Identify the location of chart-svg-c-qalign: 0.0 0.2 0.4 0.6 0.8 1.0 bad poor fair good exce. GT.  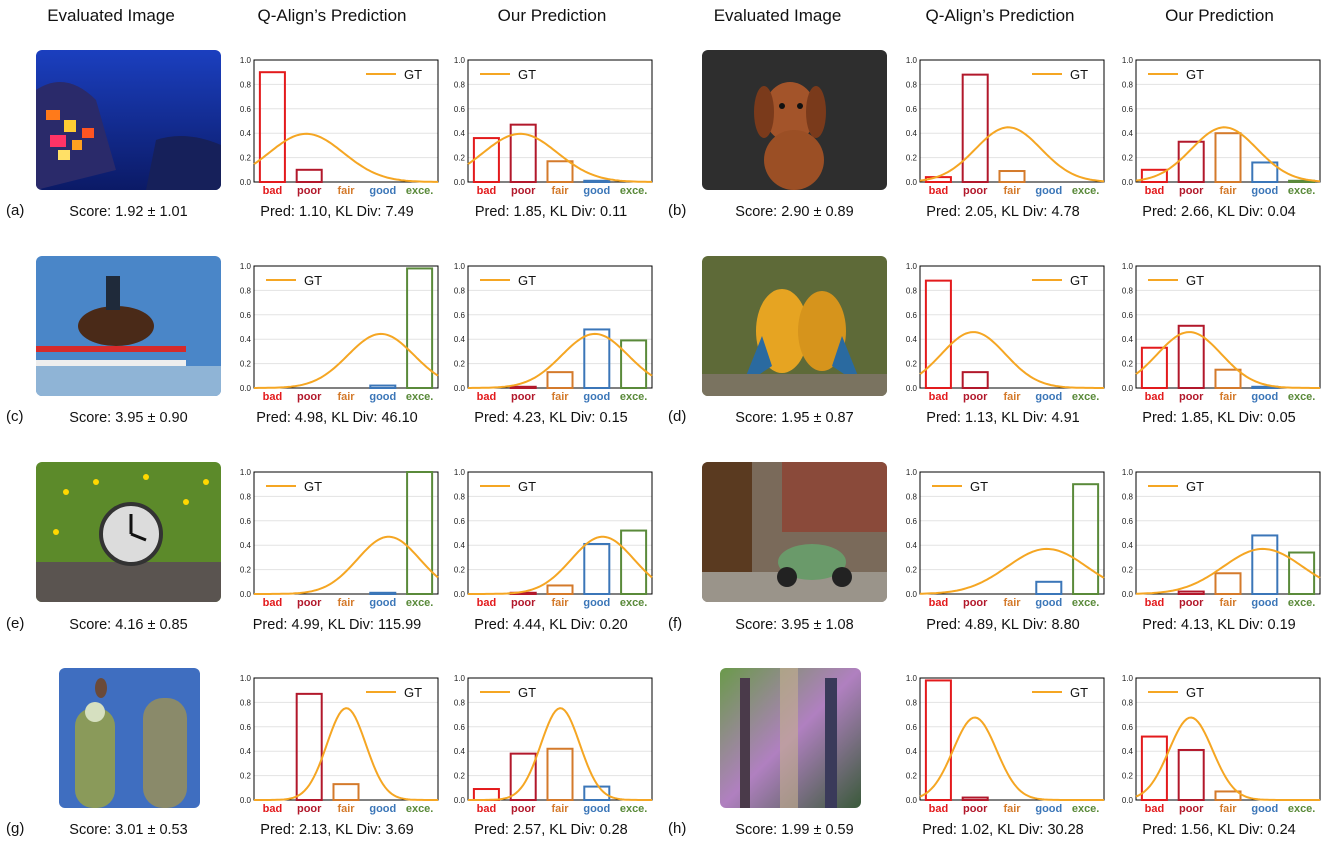
(339, 332).